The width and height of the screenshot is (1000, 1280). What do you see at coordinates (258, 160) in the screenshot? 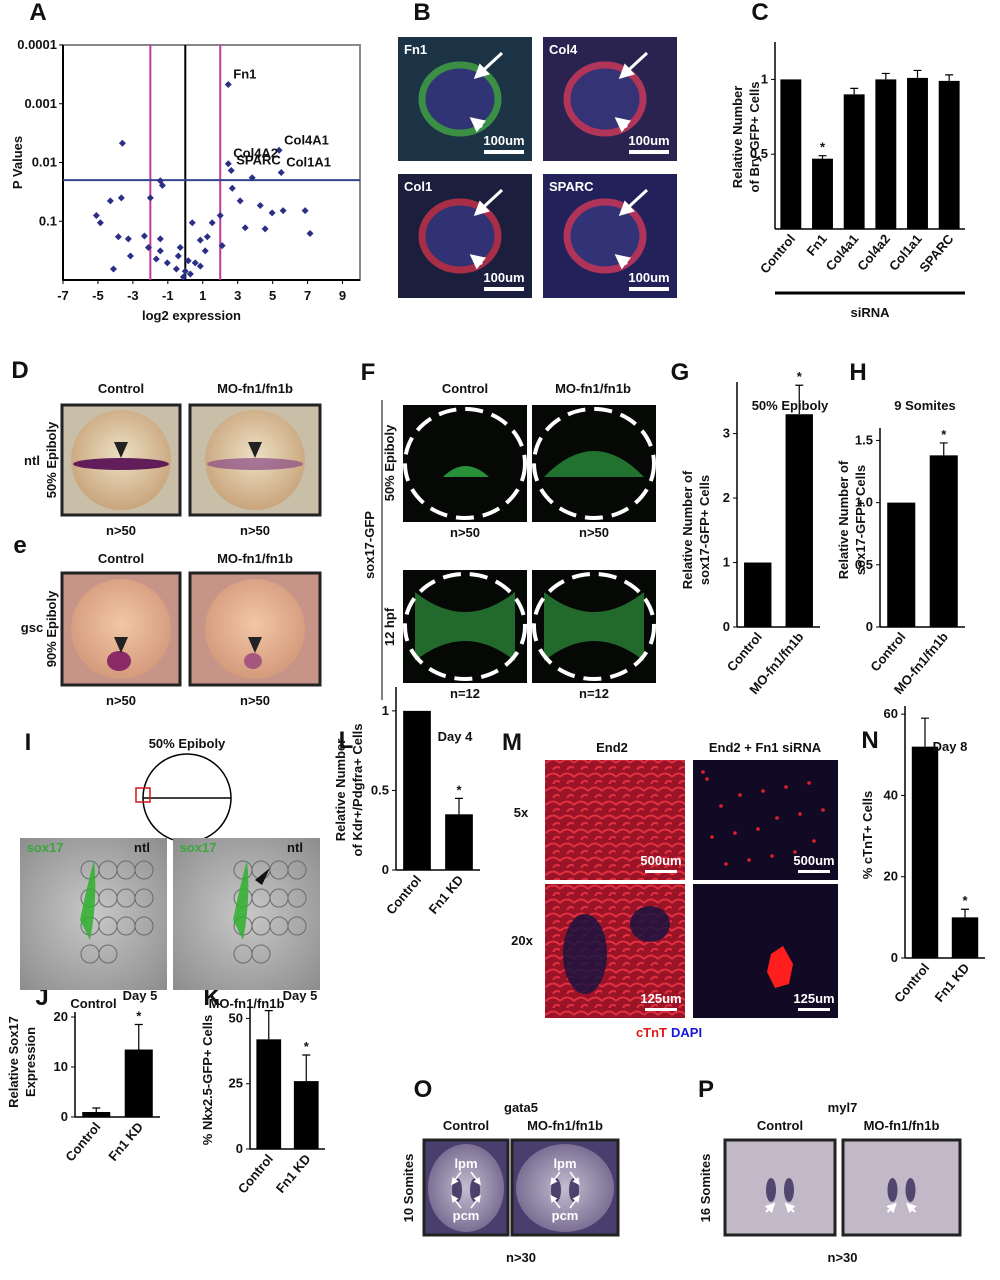
I see `point-label: SPARC` at bounding box center [258, 160].